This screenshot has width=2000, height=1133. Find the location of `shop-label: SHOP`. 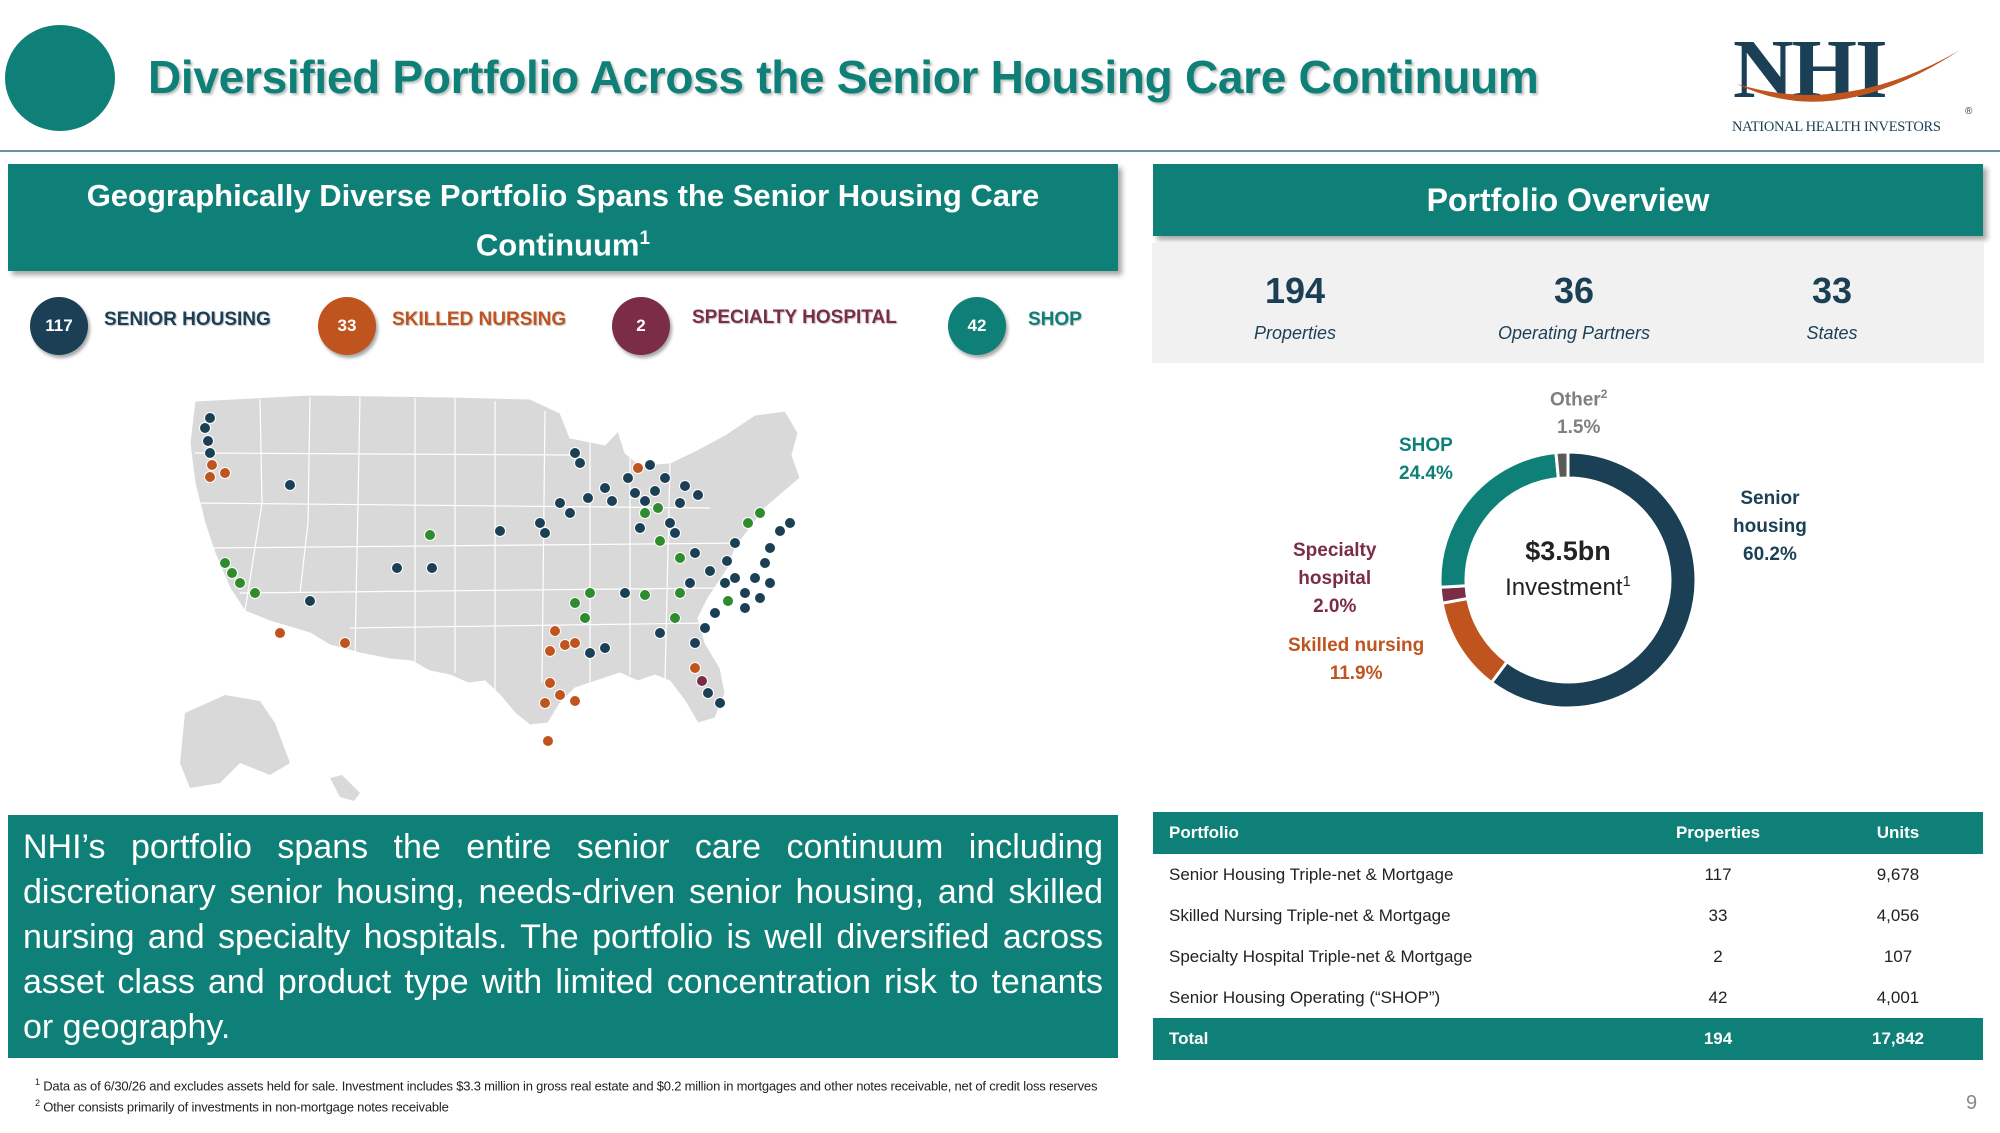

shop-label: SHOP is located at coordinates (1055, 319).